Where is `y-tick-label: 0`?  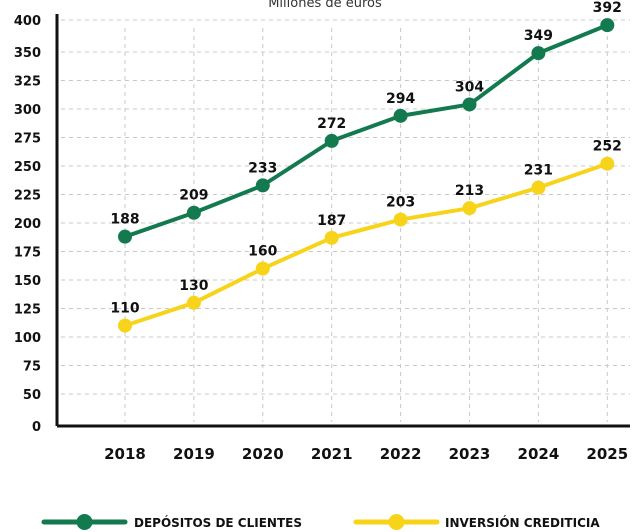 y-tick-label: 0 is located at coordinates (36, 427).